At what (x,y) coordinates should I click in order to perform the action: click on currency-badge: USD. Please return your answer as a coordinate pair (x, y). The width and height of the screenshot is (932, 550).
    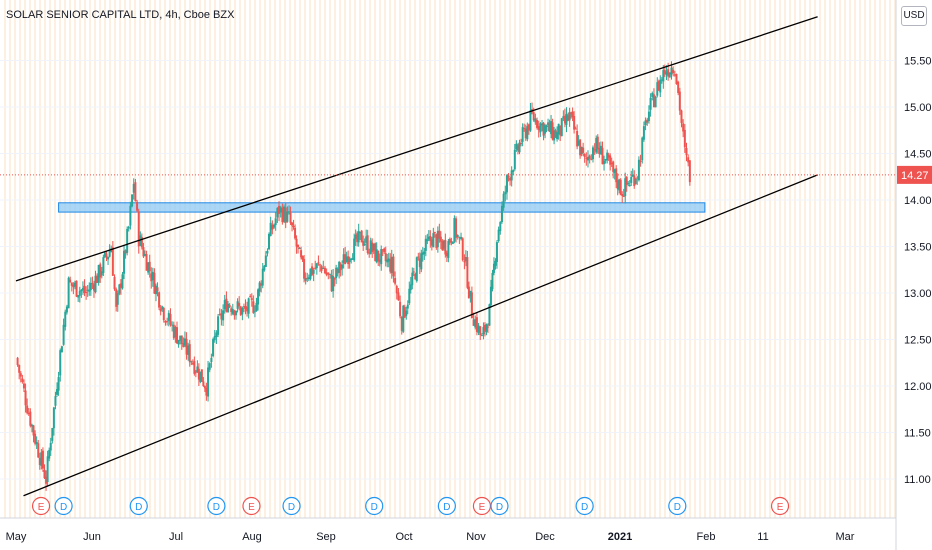
    Looking at the image, I should click on (914, 16).